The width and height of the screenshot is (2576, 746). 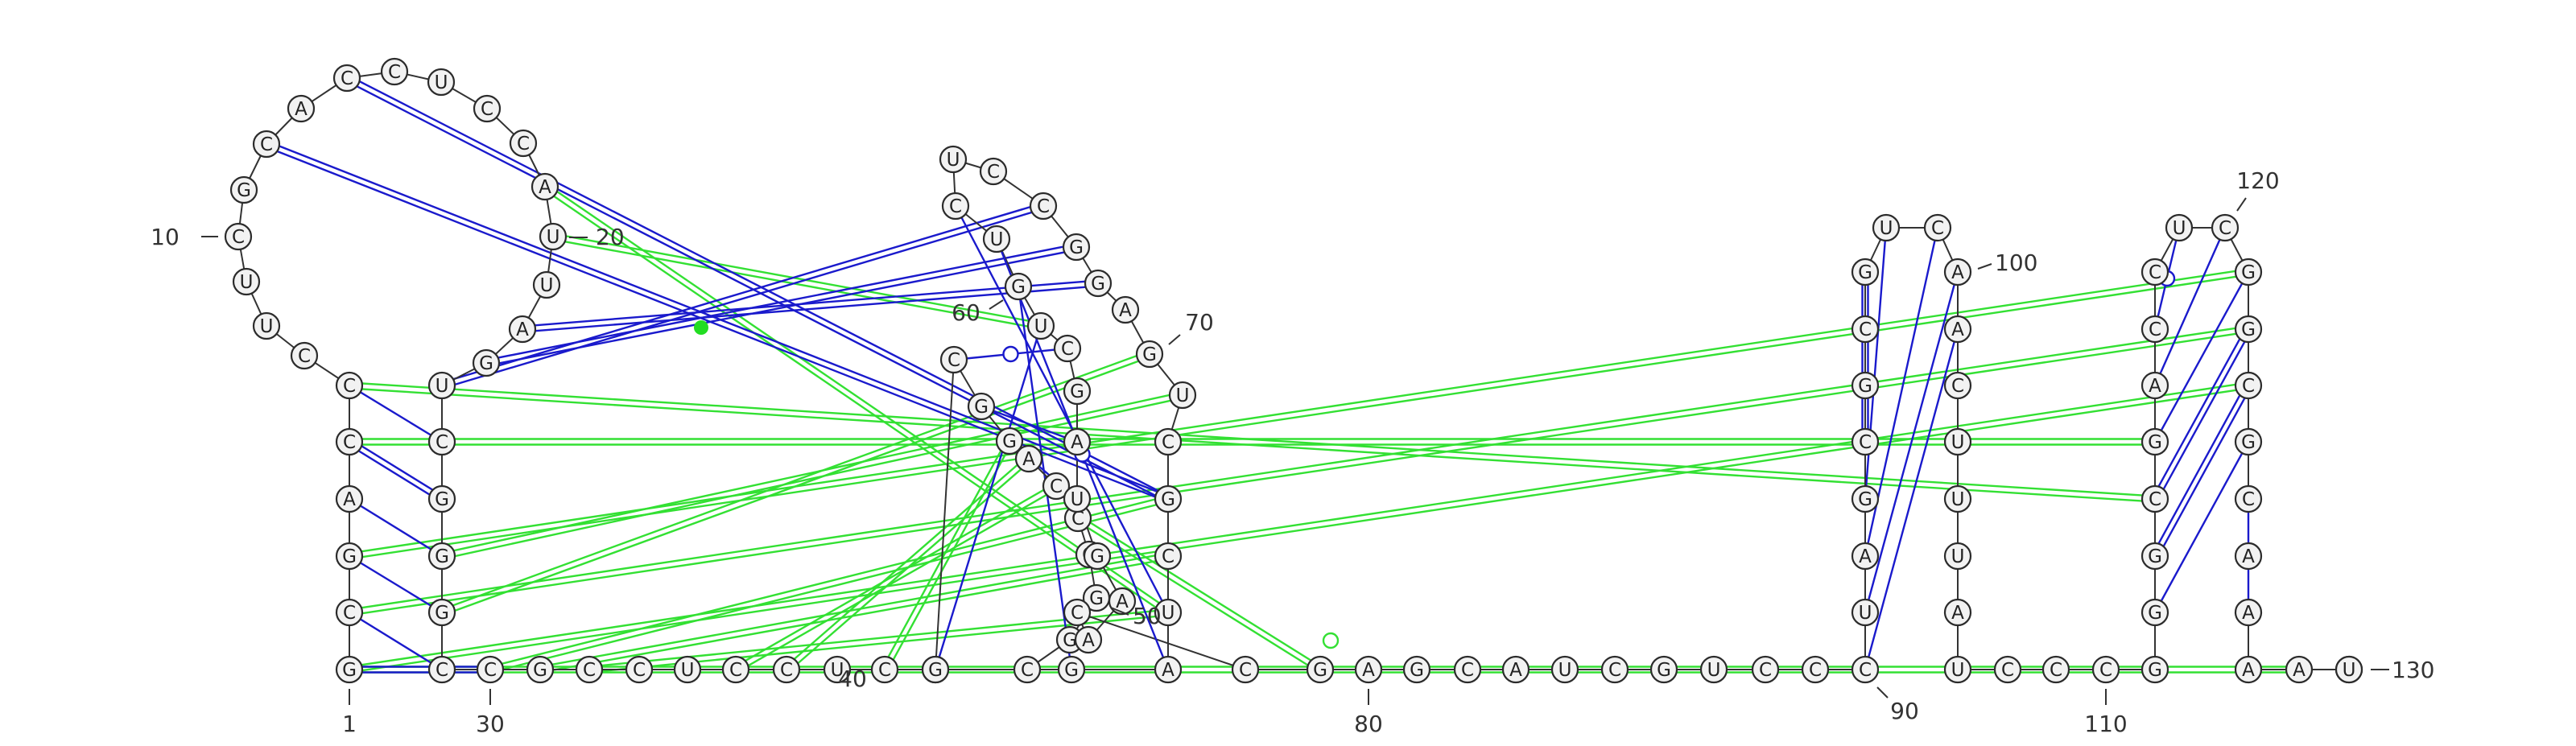 What do you see at coordinates (2154, 612) in the screenshot?
I see `nucleotide-111: G` at bounding box center [2154, 612].